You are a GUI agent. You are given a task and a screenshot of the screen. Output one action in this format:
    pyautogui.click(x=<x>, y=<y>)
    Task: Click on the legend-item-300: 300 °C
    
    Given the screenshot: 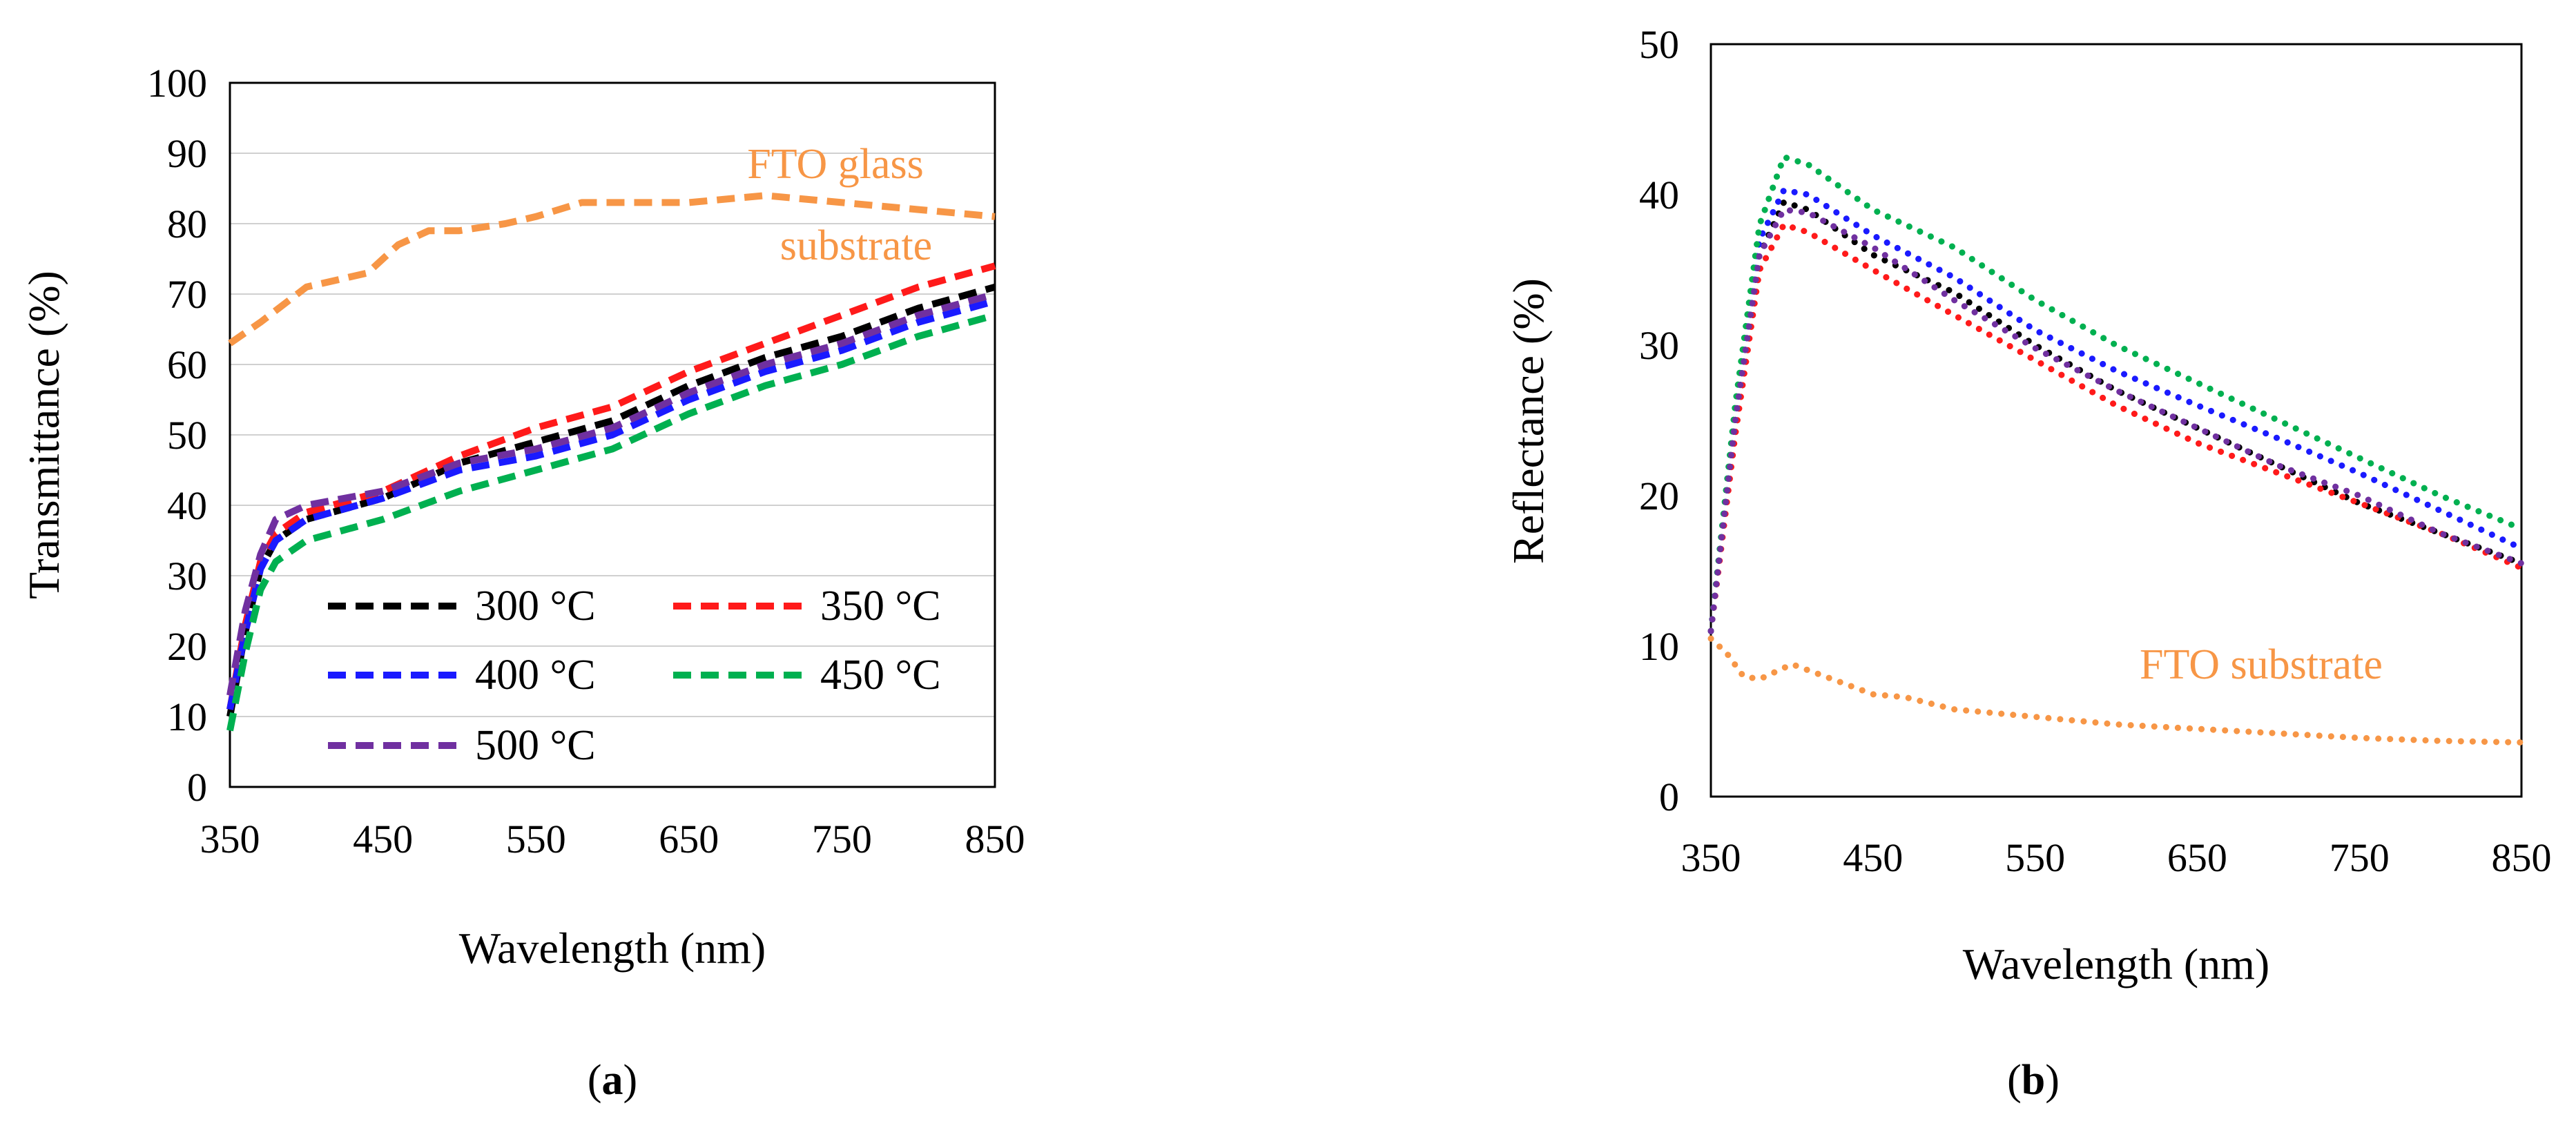 What is the action you would take?
    pyautogui.click(x=462, y=607)
    